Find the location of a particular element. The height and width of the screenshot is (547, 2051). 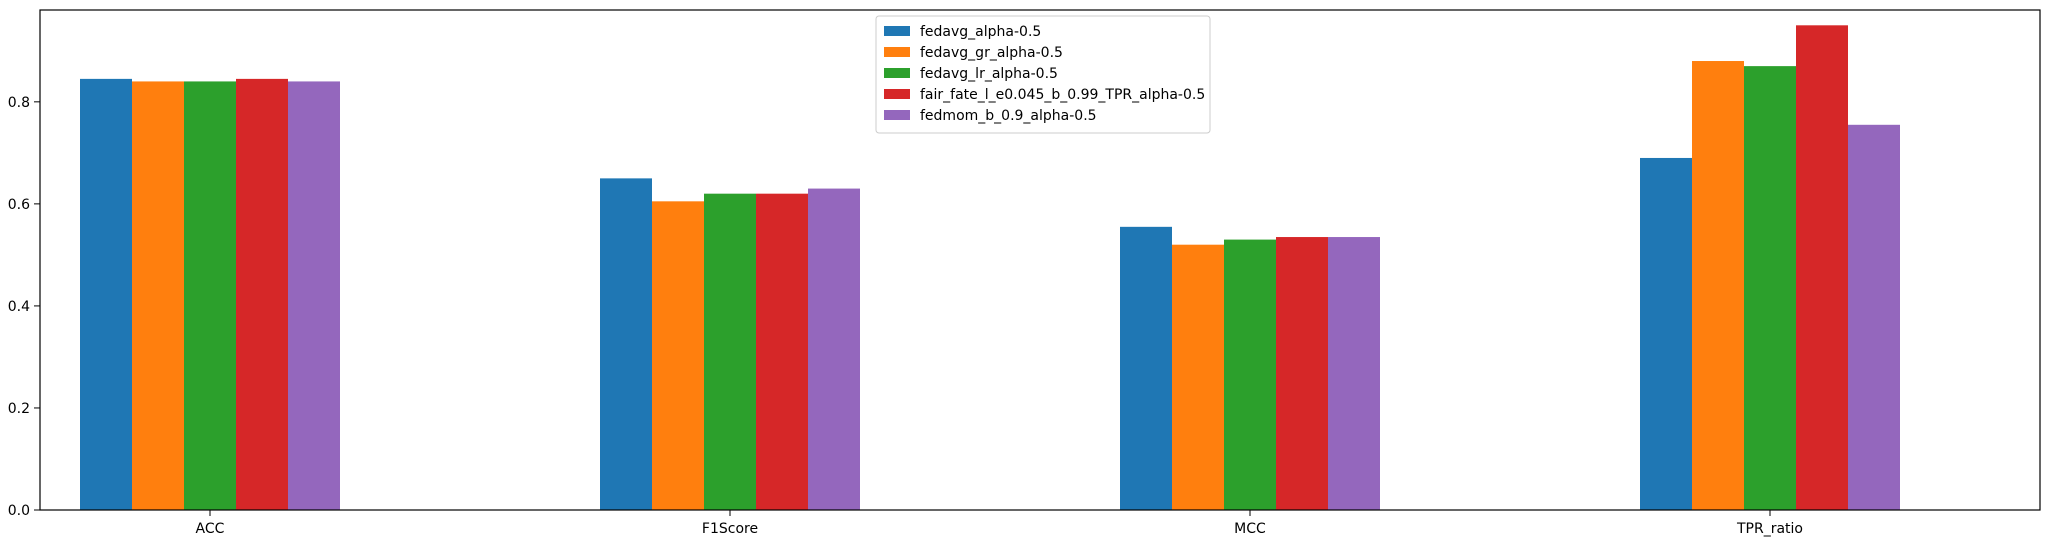

x-tick-label: TPR_ratio is located at coordinates (1769, 529).